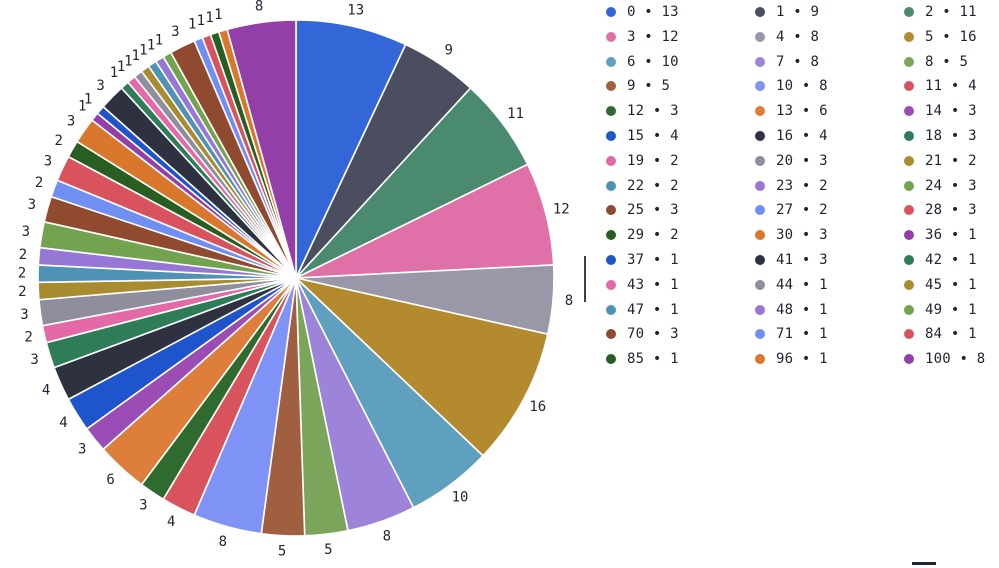 The width and height of the screenshot is (999, 568). I want to click on legend-item: 3 • 12, so click(642, 37).